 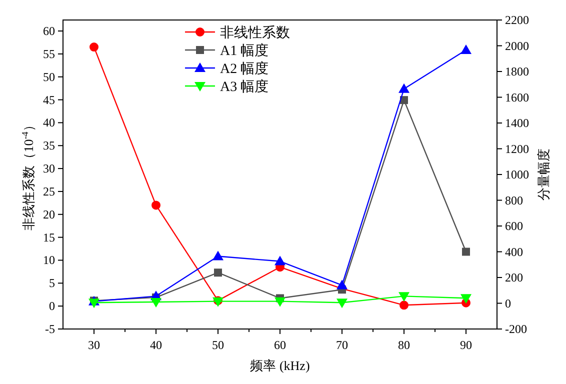 What do you see at coordinates (244, 69) in the screenshot?
I see `legend-label: A2 幅度` at bounding box center [244, 69].